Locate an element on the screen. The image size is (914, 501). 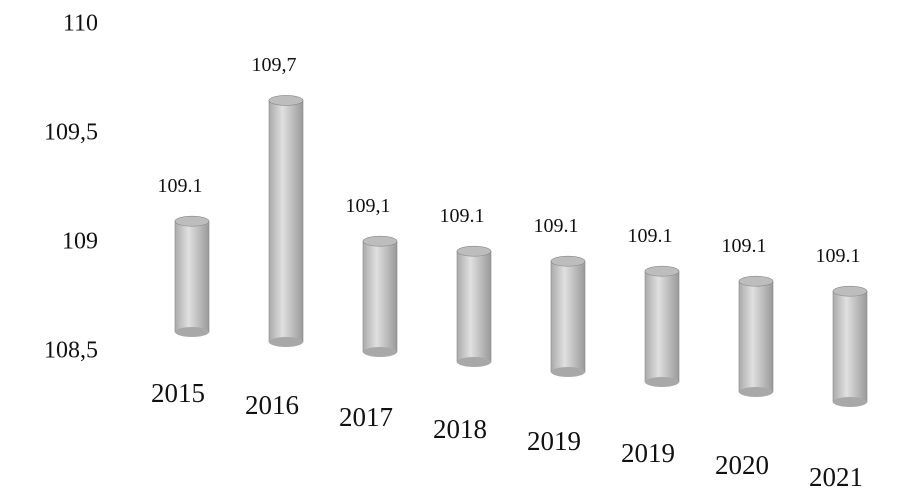
x-tick-label: 2017 is located at coordinates (366, 417).